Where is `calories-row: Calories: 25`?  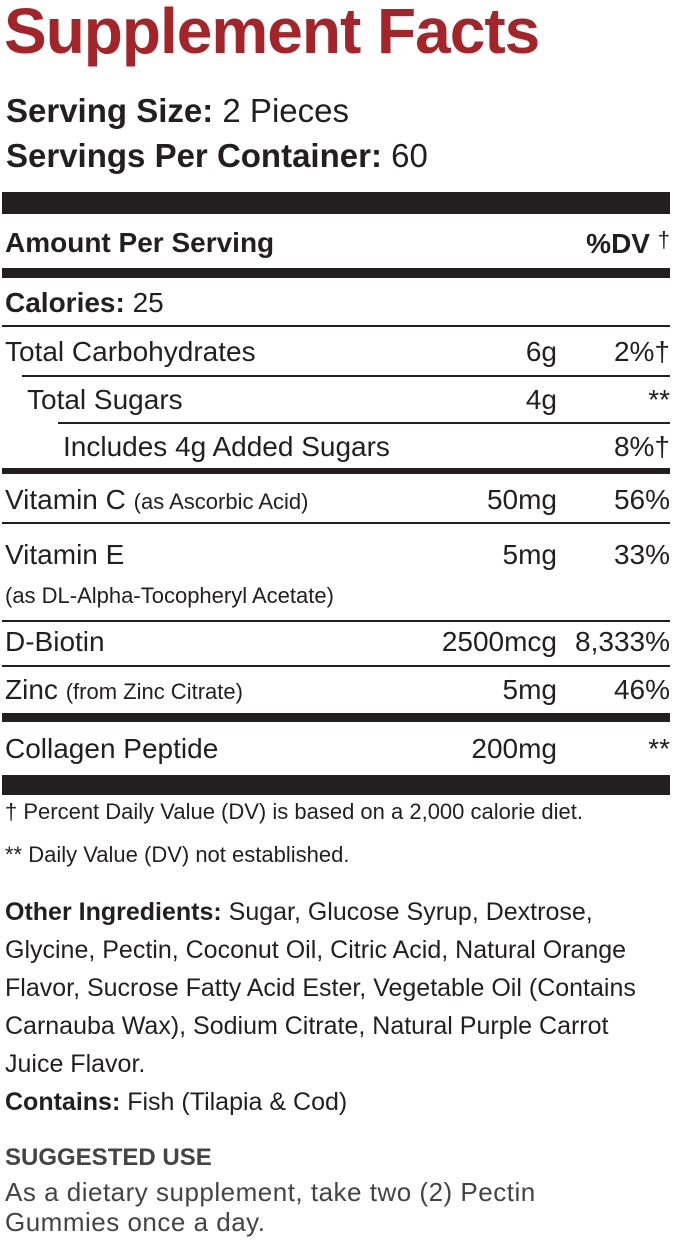
calories-row: Calories: 25 is located at coordinates (337, 303).